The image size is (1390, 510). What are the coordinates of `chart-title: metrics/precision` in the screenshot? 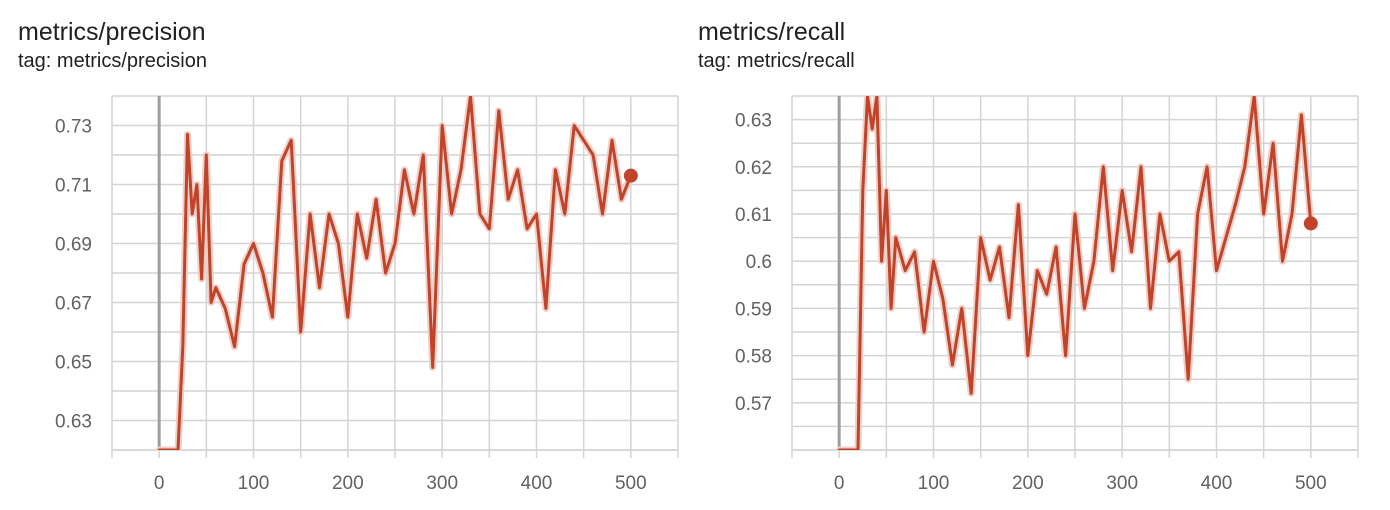 It's located at (112, 32).